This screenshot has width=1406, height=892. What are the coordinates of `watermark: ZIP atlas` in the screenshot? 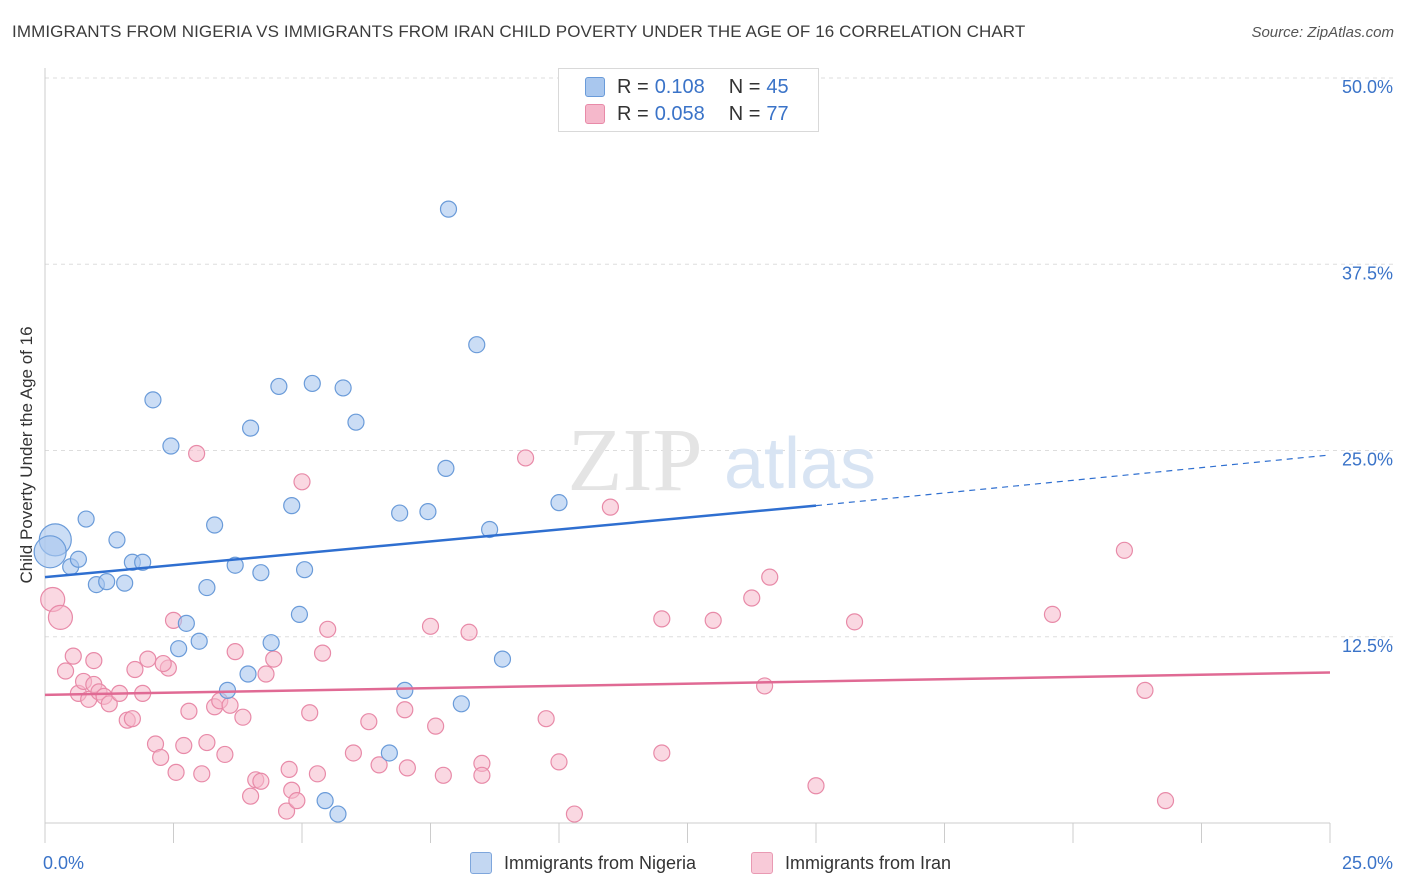 It's located at (722, 460).